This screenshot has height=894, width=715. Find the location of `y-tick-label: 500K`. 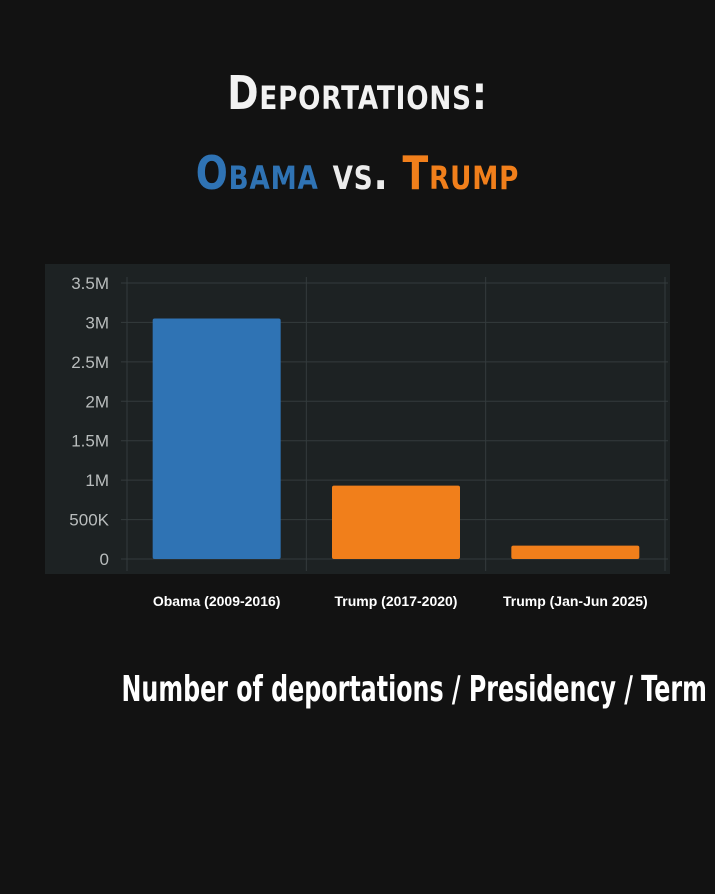

y-tick-label: 500K is located at coordinates (89, 520).